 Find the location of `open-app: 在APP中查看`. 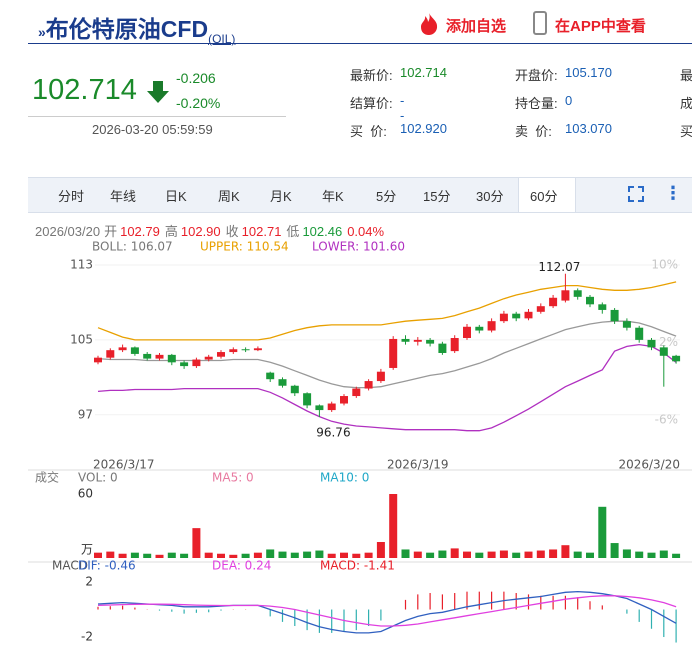

open-app: 在APP中查看 is located at coordinates (600, 26).